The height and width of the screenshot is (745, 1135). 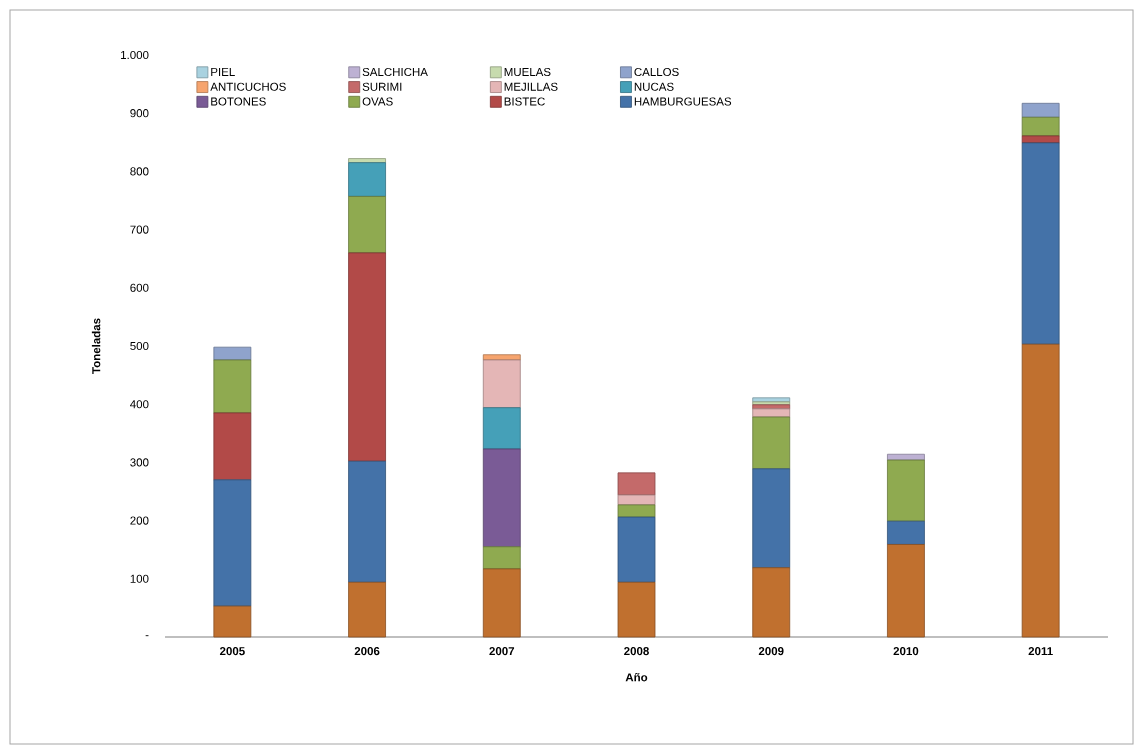 What do you see at coordinates (367, 651) in the screenshot?
I see `x-tick-label: 2006` at bounding box center [367, 651].